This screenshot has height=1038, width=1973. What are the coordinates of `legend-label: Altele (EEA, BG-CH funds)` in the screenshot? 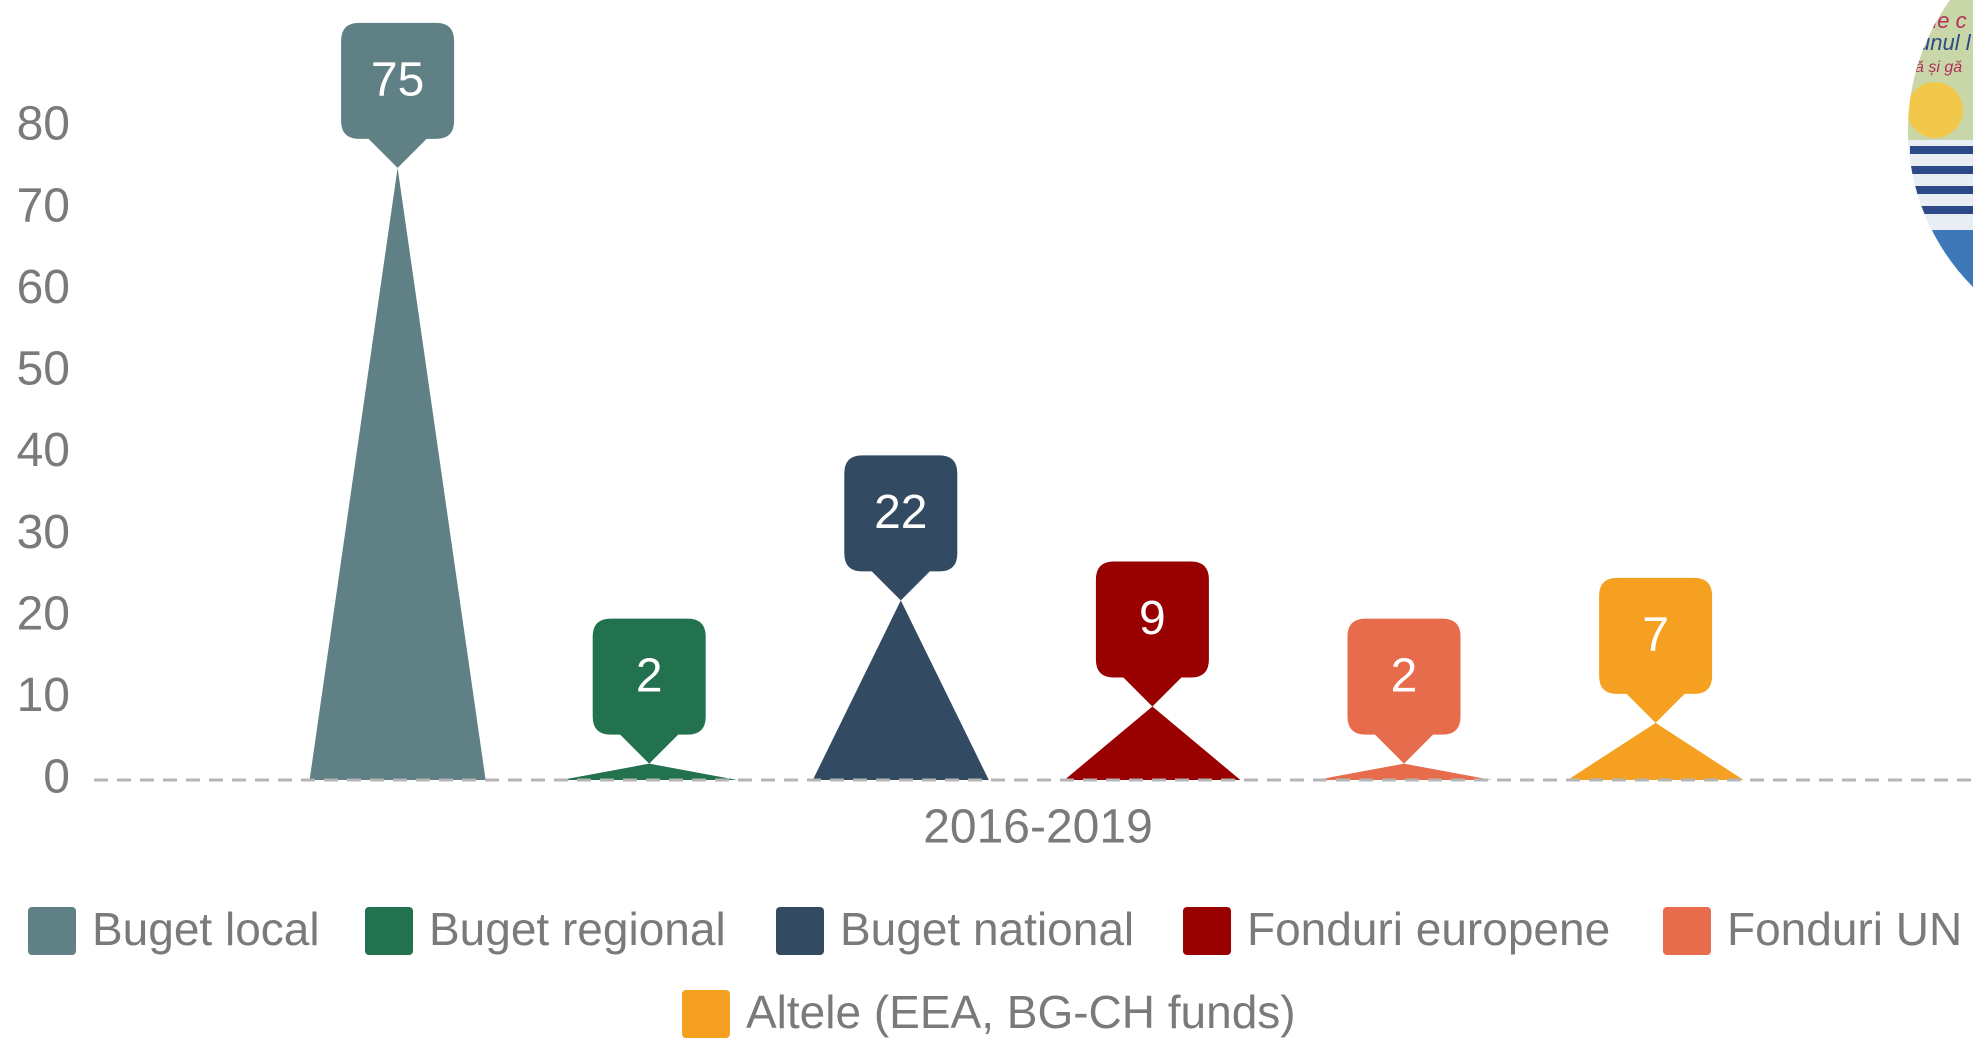 It's located at (1021, 1012).